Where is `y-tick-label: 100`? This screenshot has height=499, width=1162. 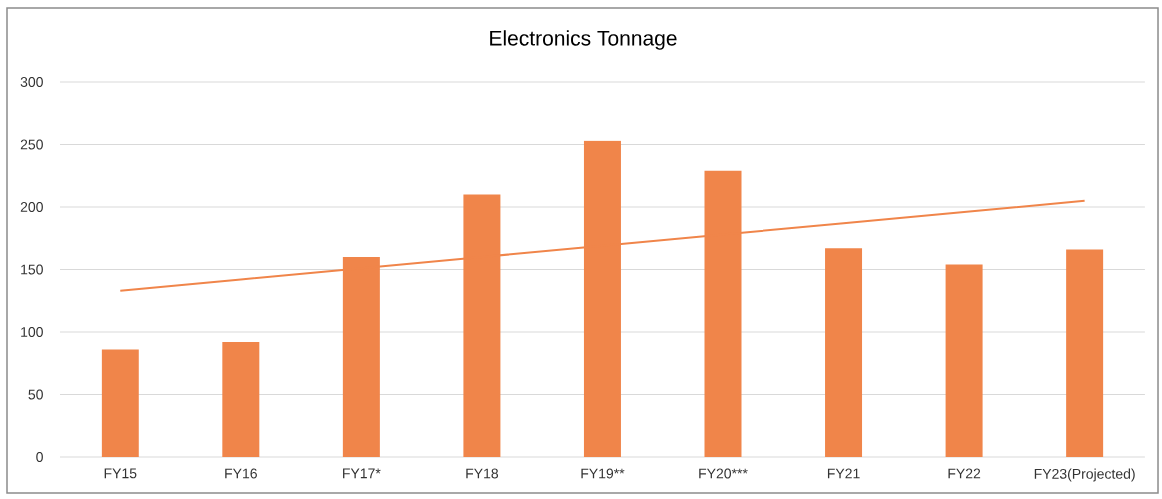
y-tick-label: 100 is located at coordinates (32, 332).